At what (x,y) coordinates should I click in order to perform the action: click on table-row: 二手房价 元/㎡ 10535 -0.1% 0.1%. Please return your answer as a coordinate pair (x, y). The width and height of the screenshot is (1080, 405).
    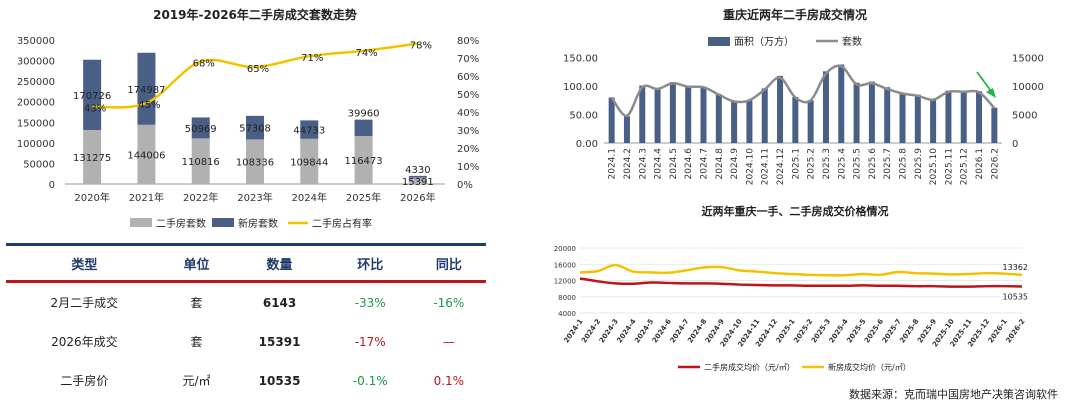
    Looking at the image, I should click on (246, 380).